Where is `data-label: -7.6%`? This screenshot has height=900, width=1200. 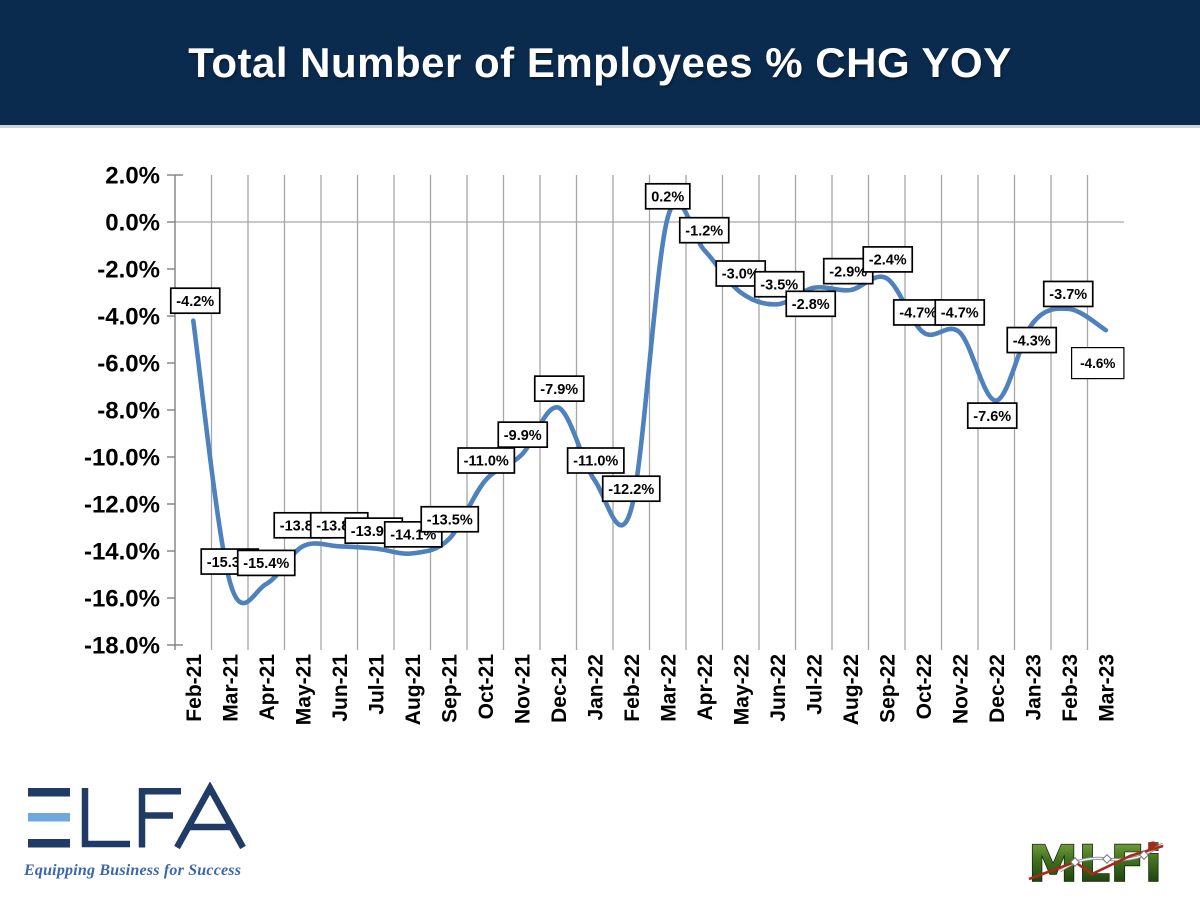
data-label: -7.6% is located at coordinates (992, 415).